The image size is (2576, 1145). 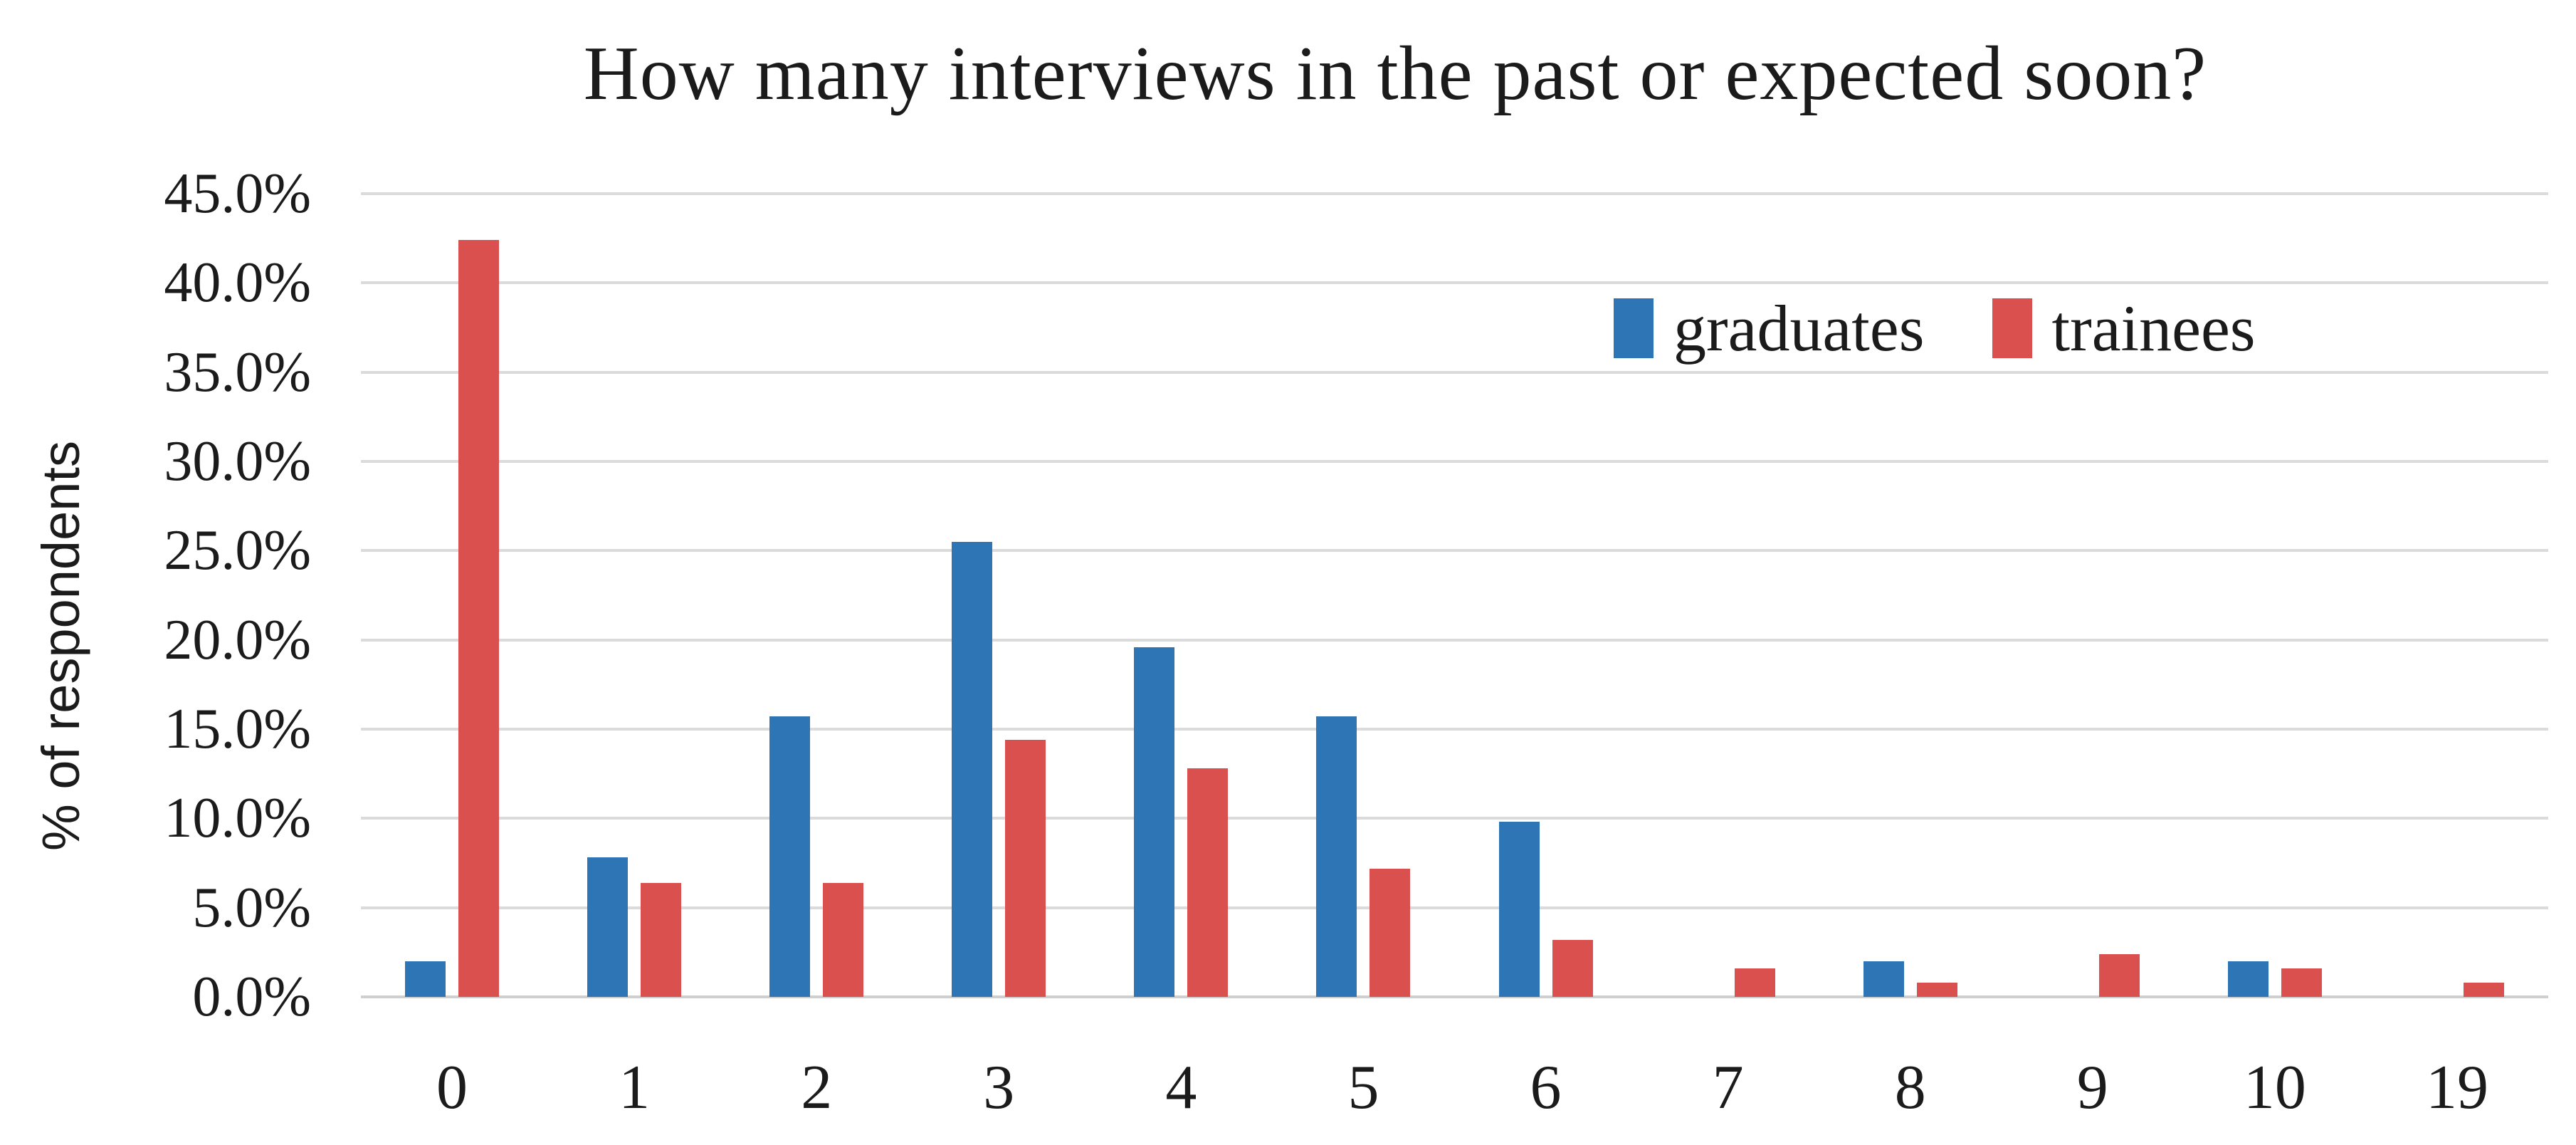 I want to click on legend-label: trainees, so click(x=2153, y=328).